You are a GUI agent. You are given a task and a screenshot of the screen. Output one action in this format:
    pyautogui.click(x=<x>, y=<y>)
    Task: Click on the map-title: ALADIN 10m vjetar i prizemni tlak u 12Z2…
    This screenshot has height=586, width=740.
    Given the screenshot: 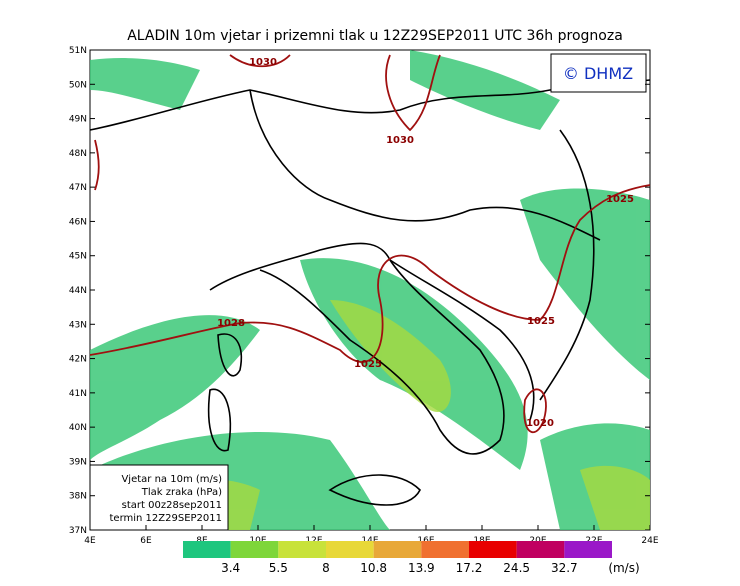 What is the action you would take?
    pyautogui.click(x=375, y=36)
    